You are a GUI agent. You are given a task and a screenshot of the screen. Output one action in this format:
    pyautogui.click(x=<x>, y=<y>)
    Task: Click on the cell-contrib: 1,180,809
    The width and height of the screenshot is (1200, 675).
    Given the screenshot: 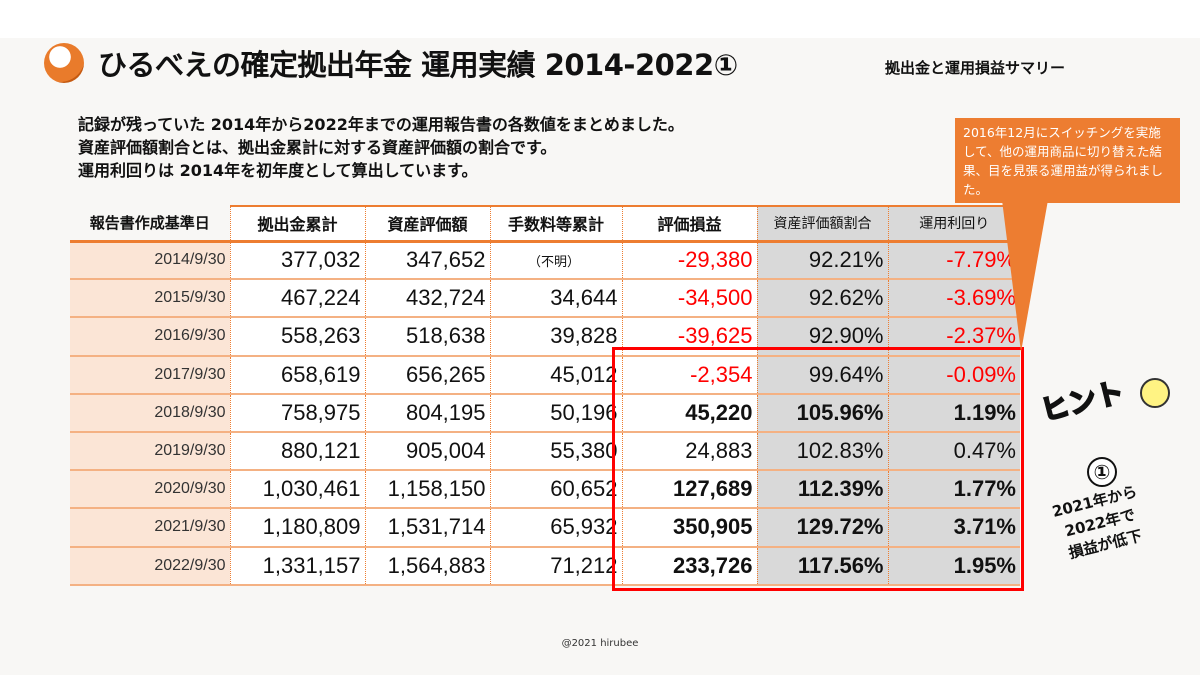 What is the action you would take?
    pyautogui.click(x=297, y=528)
    